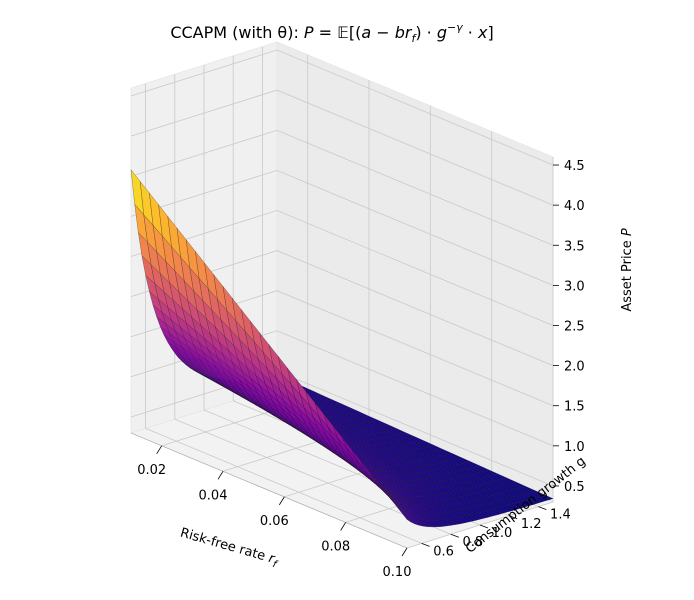  I want to click on z-tick-label: 3.0, so click(574, 286).